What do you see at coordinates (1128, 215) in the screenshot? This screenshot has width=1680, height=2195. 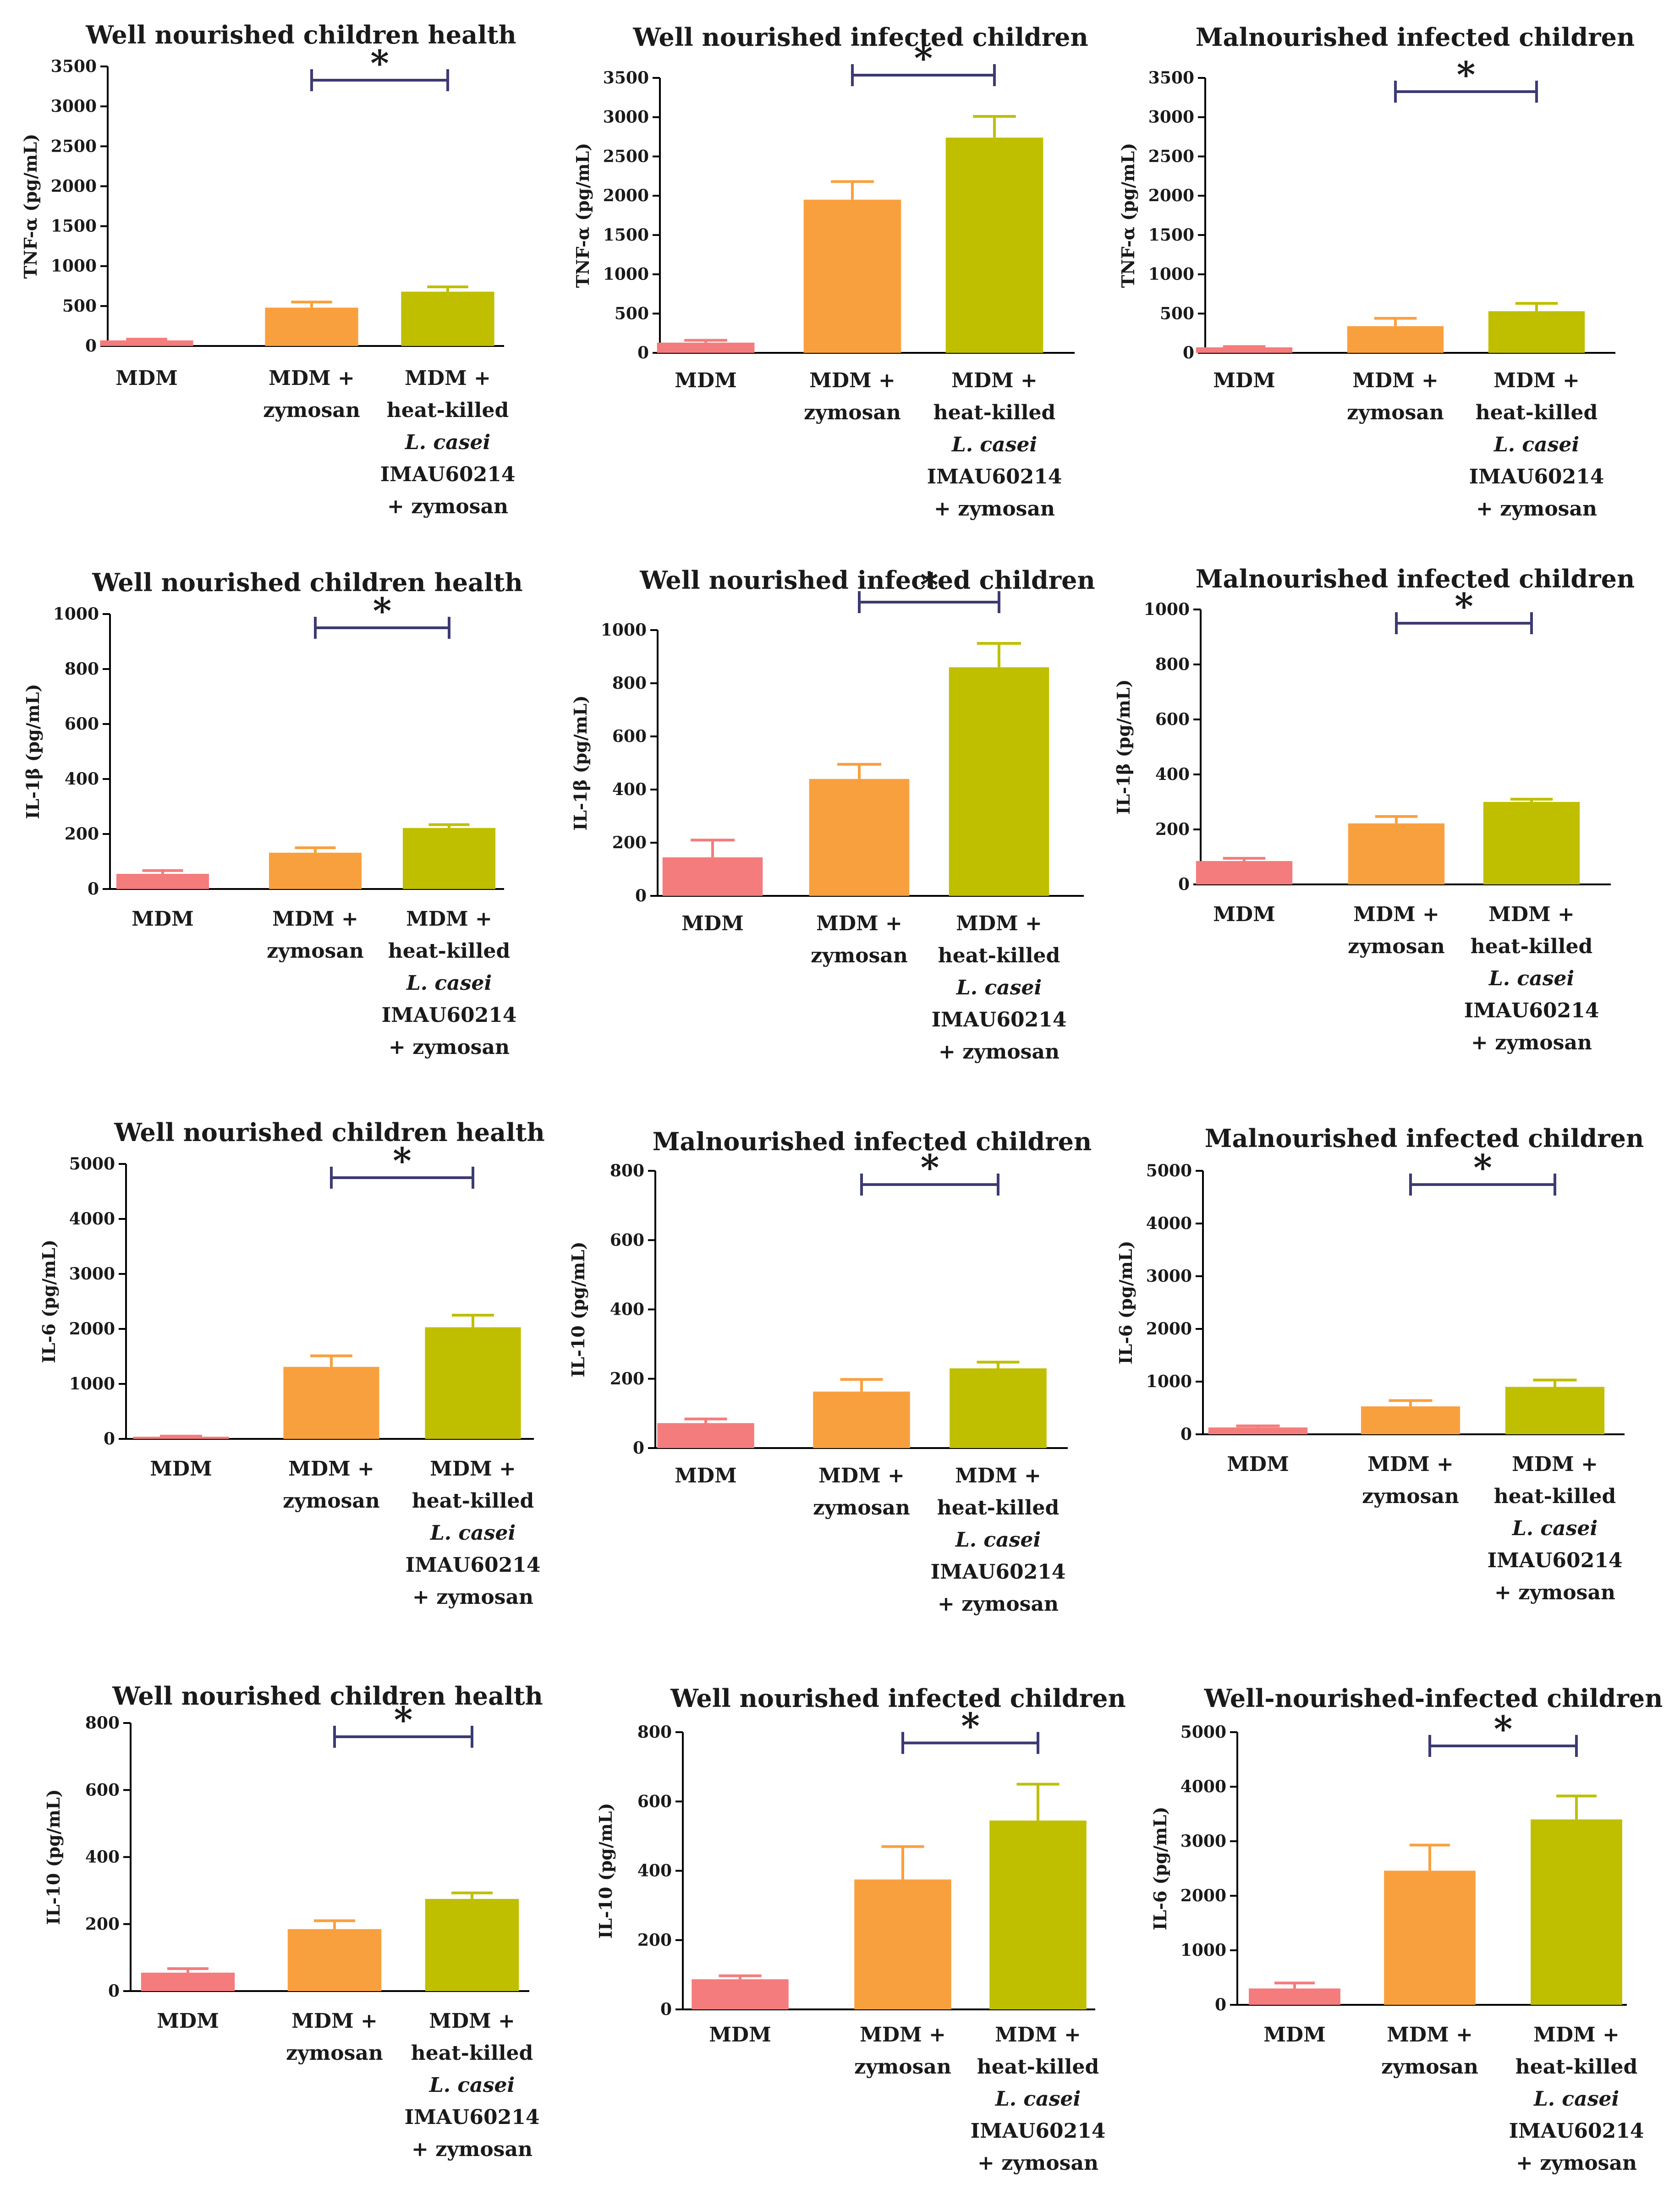 I see `y-axis-label: TNF-α (pg/mL)` at bounding box center [1128, 215].